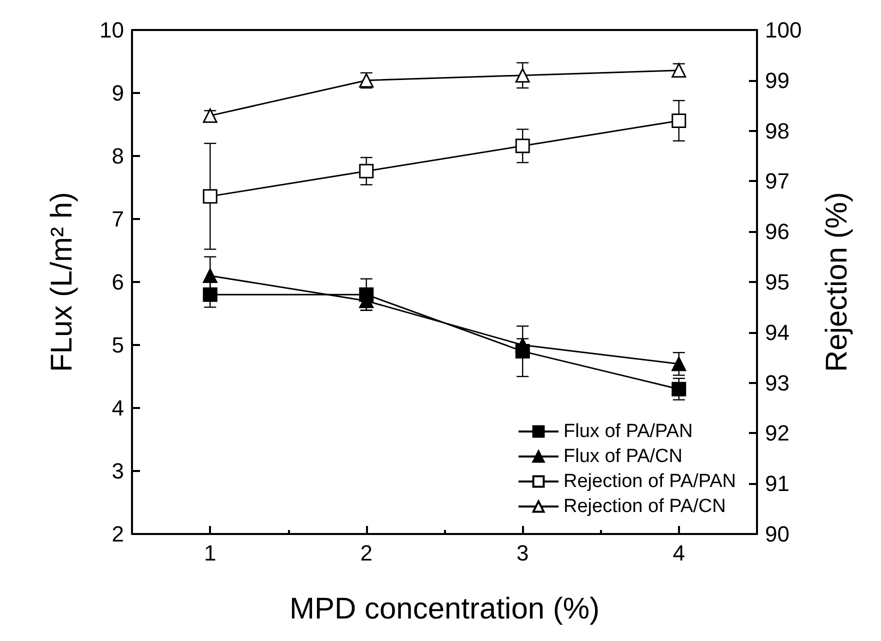 This screenshot has width=881, height=641. I want to click on y-tick-label: 4, so click(118, 408).